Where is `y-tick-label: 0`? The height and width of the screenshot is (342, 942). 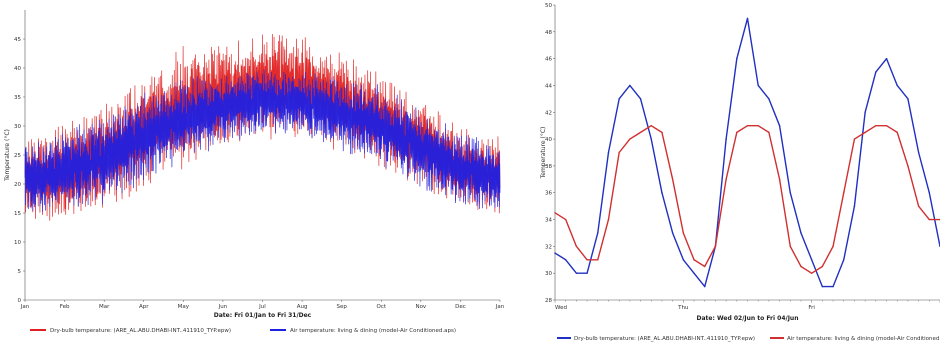
y-tick-label: 0 is located at coordinates (20, 301).